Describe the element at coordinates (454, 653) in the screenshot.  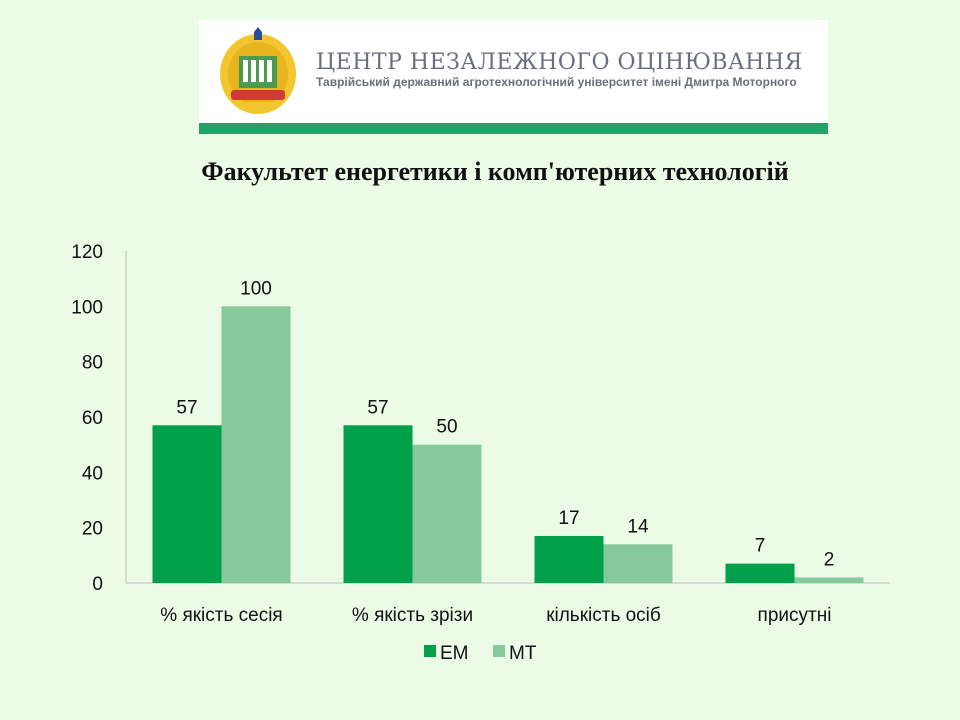
I see `legend-label: ЕМ` at that location.